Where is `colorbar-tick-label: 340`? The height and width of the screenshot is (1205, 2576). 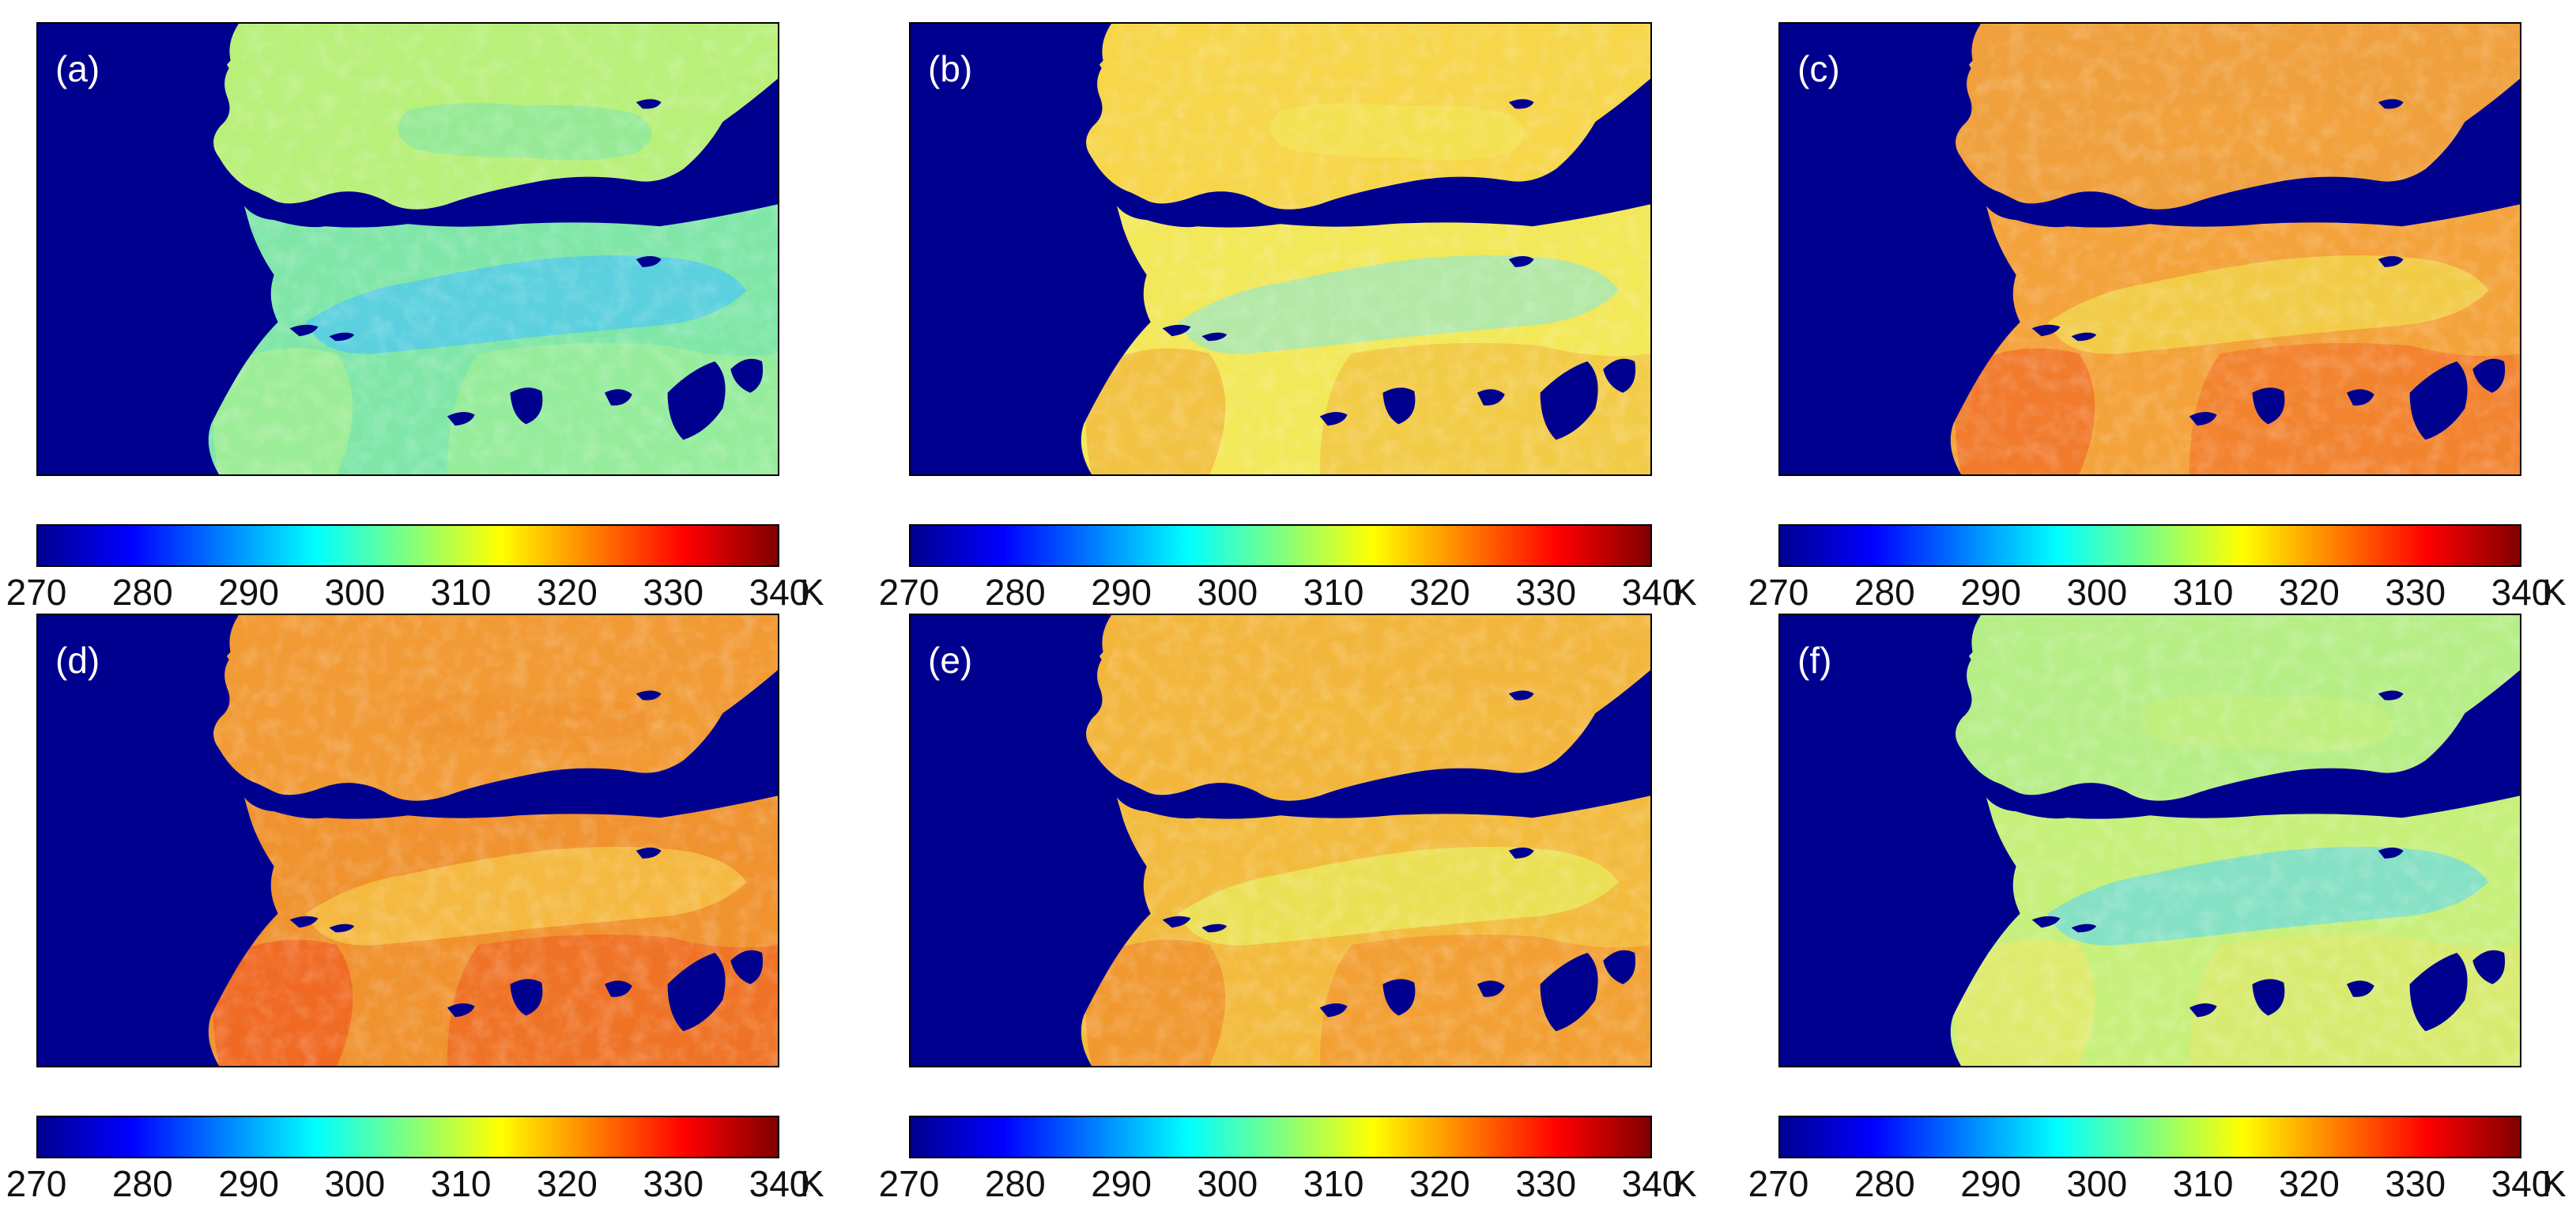 colorbar-tick-label: 340 is located at coordinates (2521, 592).